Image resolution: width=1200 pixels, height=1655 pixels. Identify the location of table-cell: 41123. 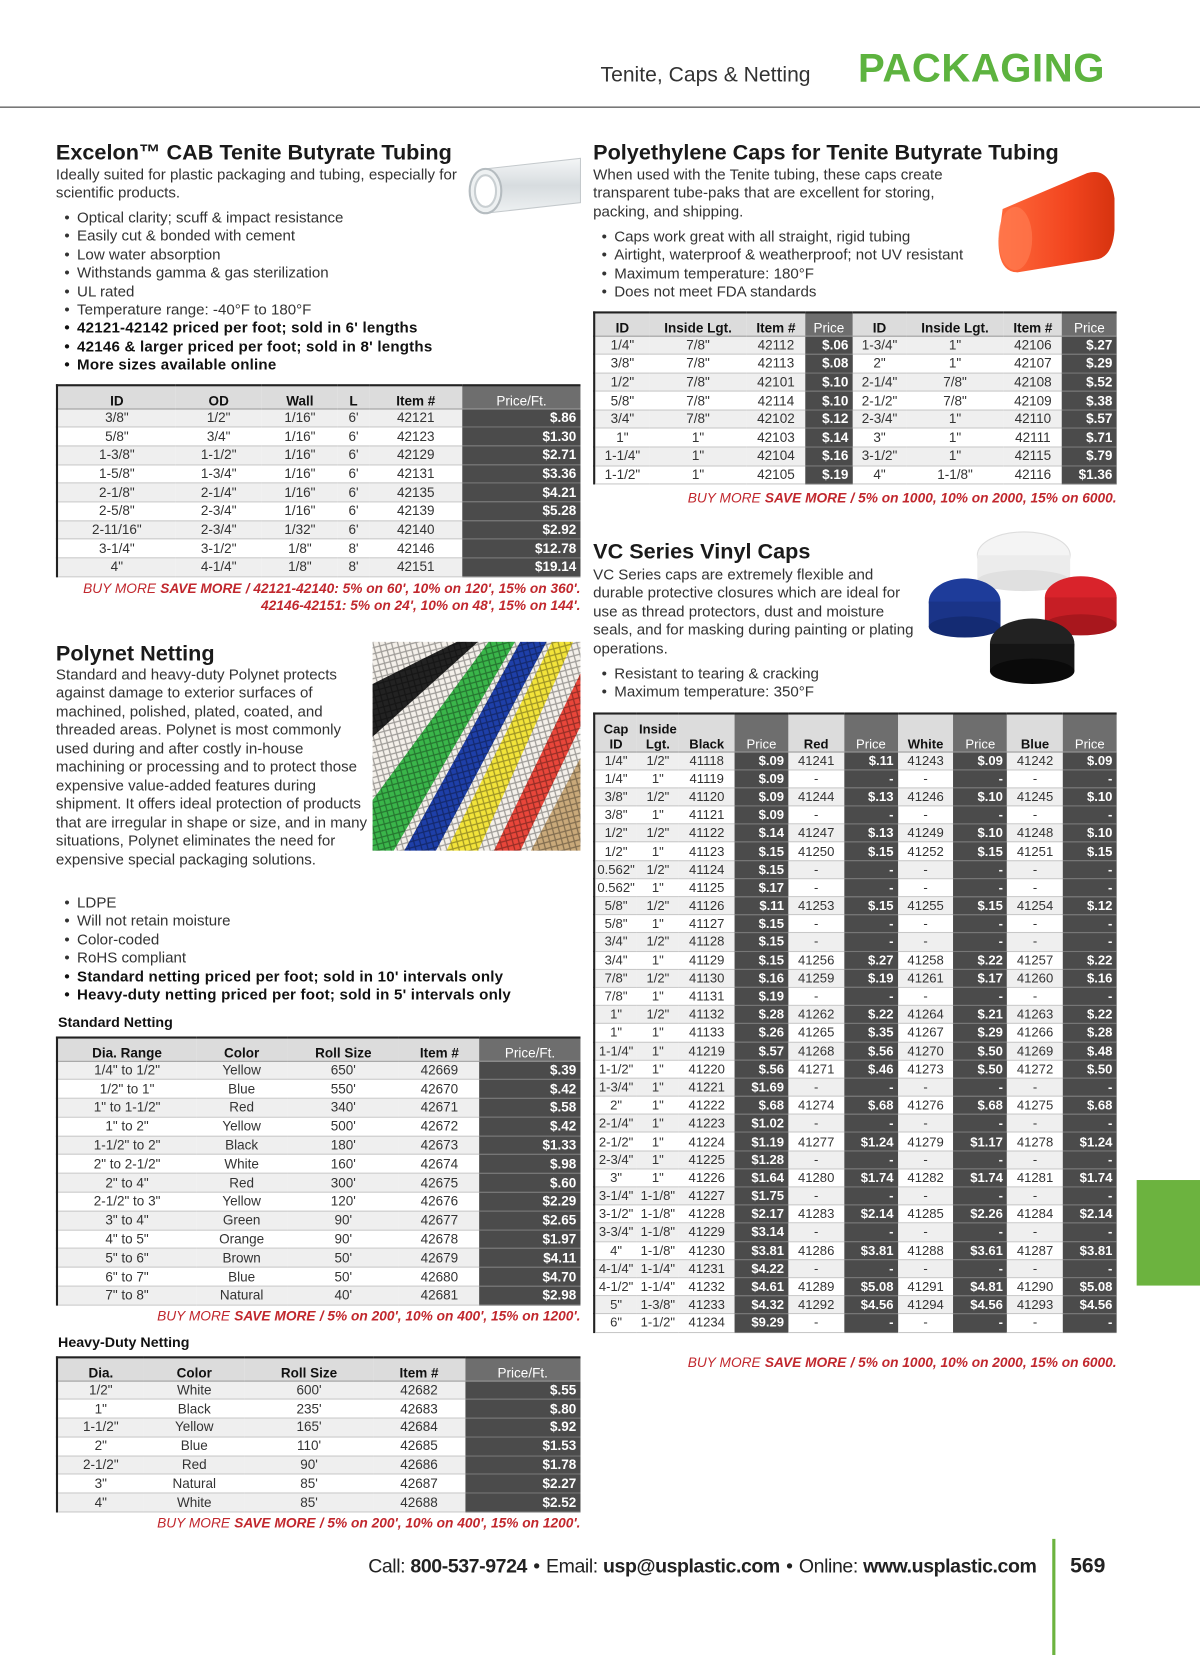
(706, 851).